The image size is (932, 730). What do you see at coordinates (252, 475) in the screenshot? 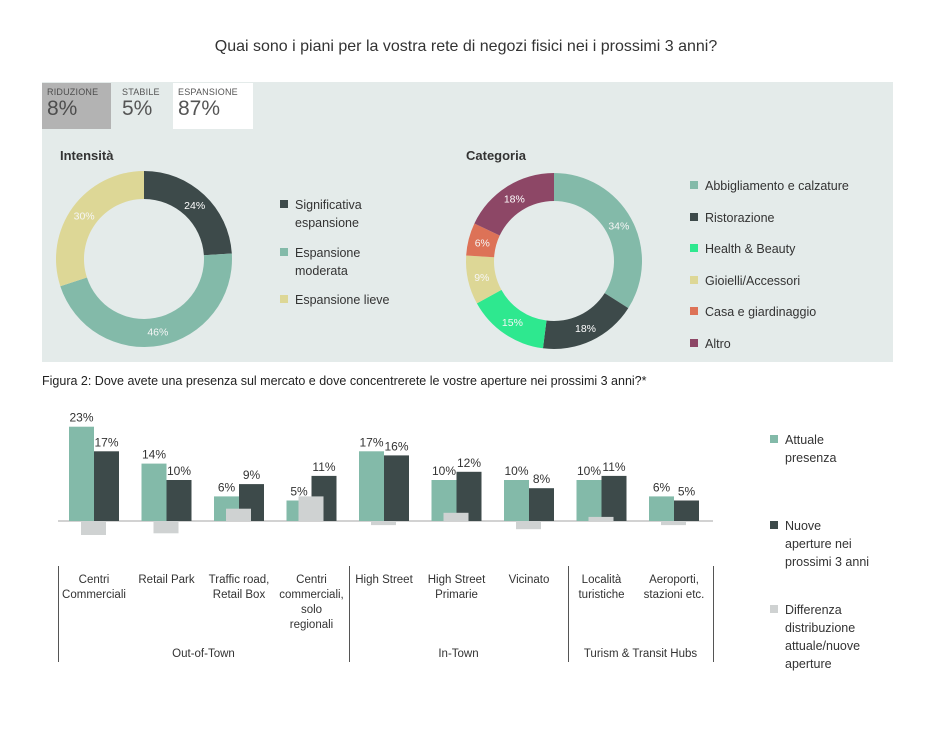
I see `bar-label-nuove: 9%` at bounding box center [252, 475].